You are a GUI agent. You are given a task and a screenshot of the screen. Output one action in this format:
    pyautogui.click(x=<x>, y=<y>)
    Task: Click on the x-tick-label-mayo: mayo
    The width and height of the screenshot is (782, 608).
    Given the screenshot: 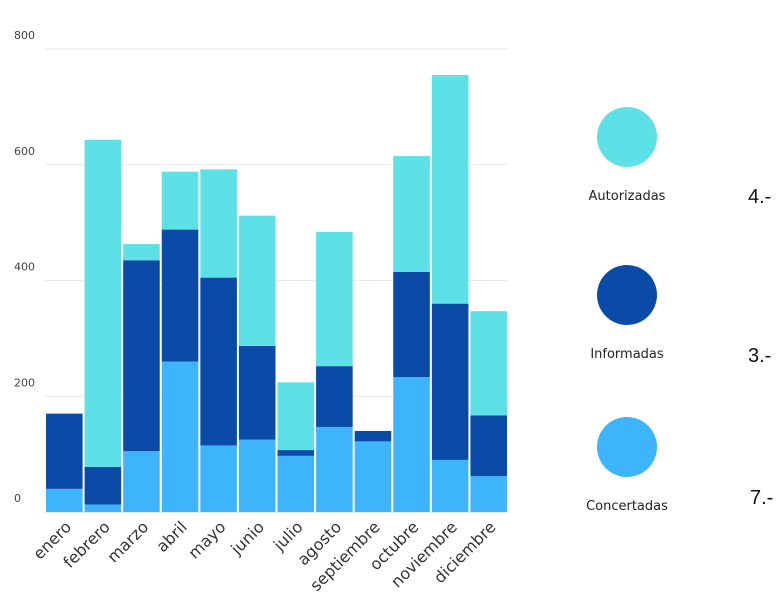 What is the action you would take?
    pyautogui.click(x=206, y=539)
    